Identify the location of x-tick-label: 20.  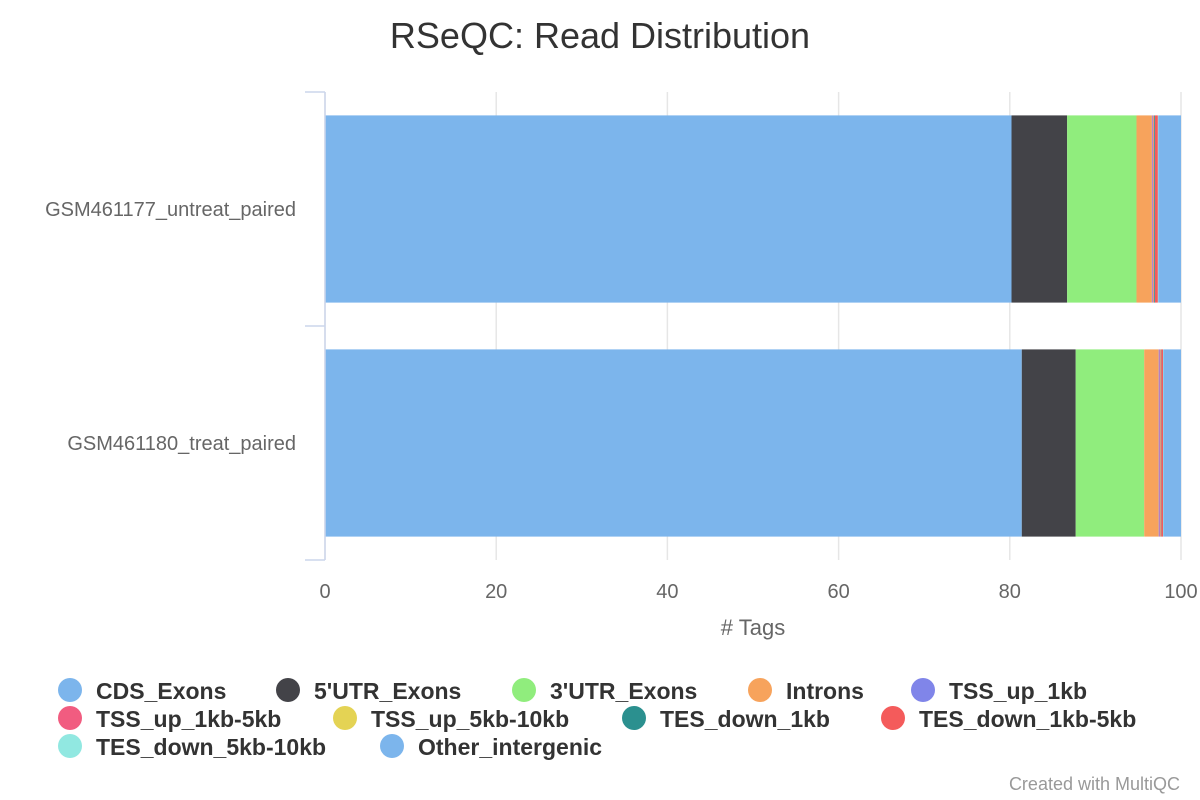
(496, 592).